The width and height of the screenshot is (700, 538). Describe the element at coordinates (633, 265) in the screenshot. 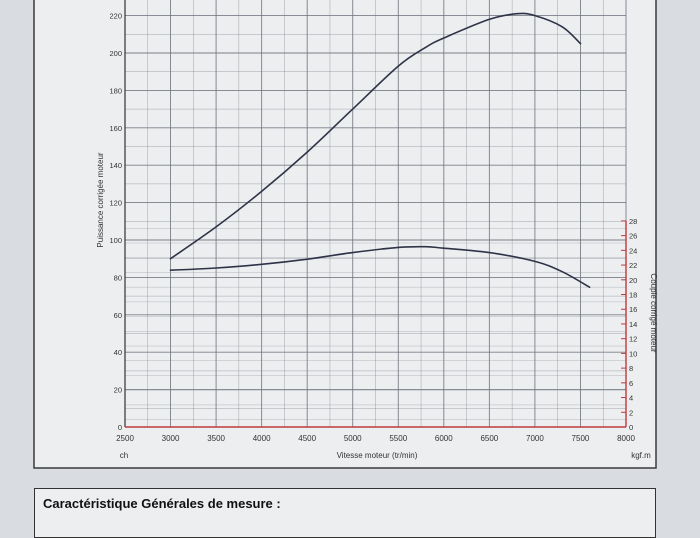

I see `y-tick-label-right: 22` at that location.